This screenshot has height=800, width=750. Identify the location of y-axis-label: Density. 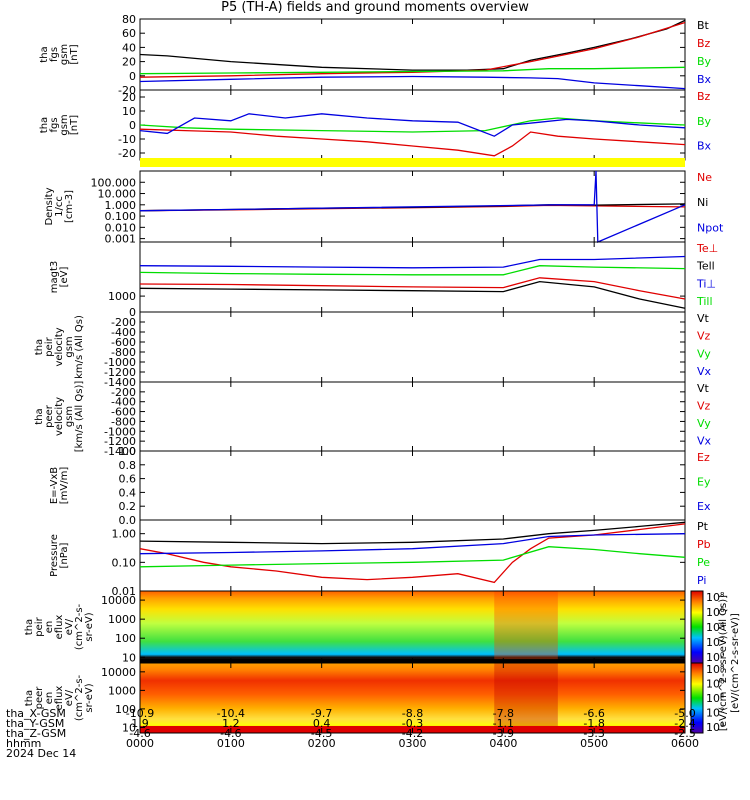
(49, 206).